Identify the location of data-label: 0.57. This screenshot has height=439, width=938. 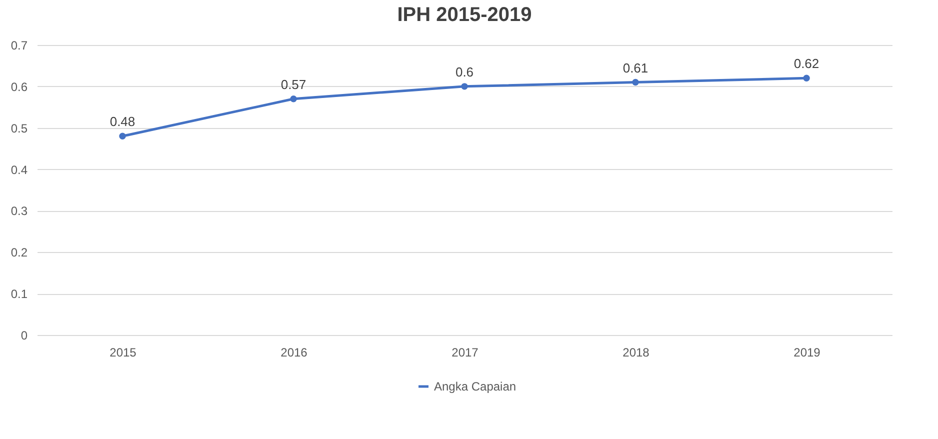
(293, 84).